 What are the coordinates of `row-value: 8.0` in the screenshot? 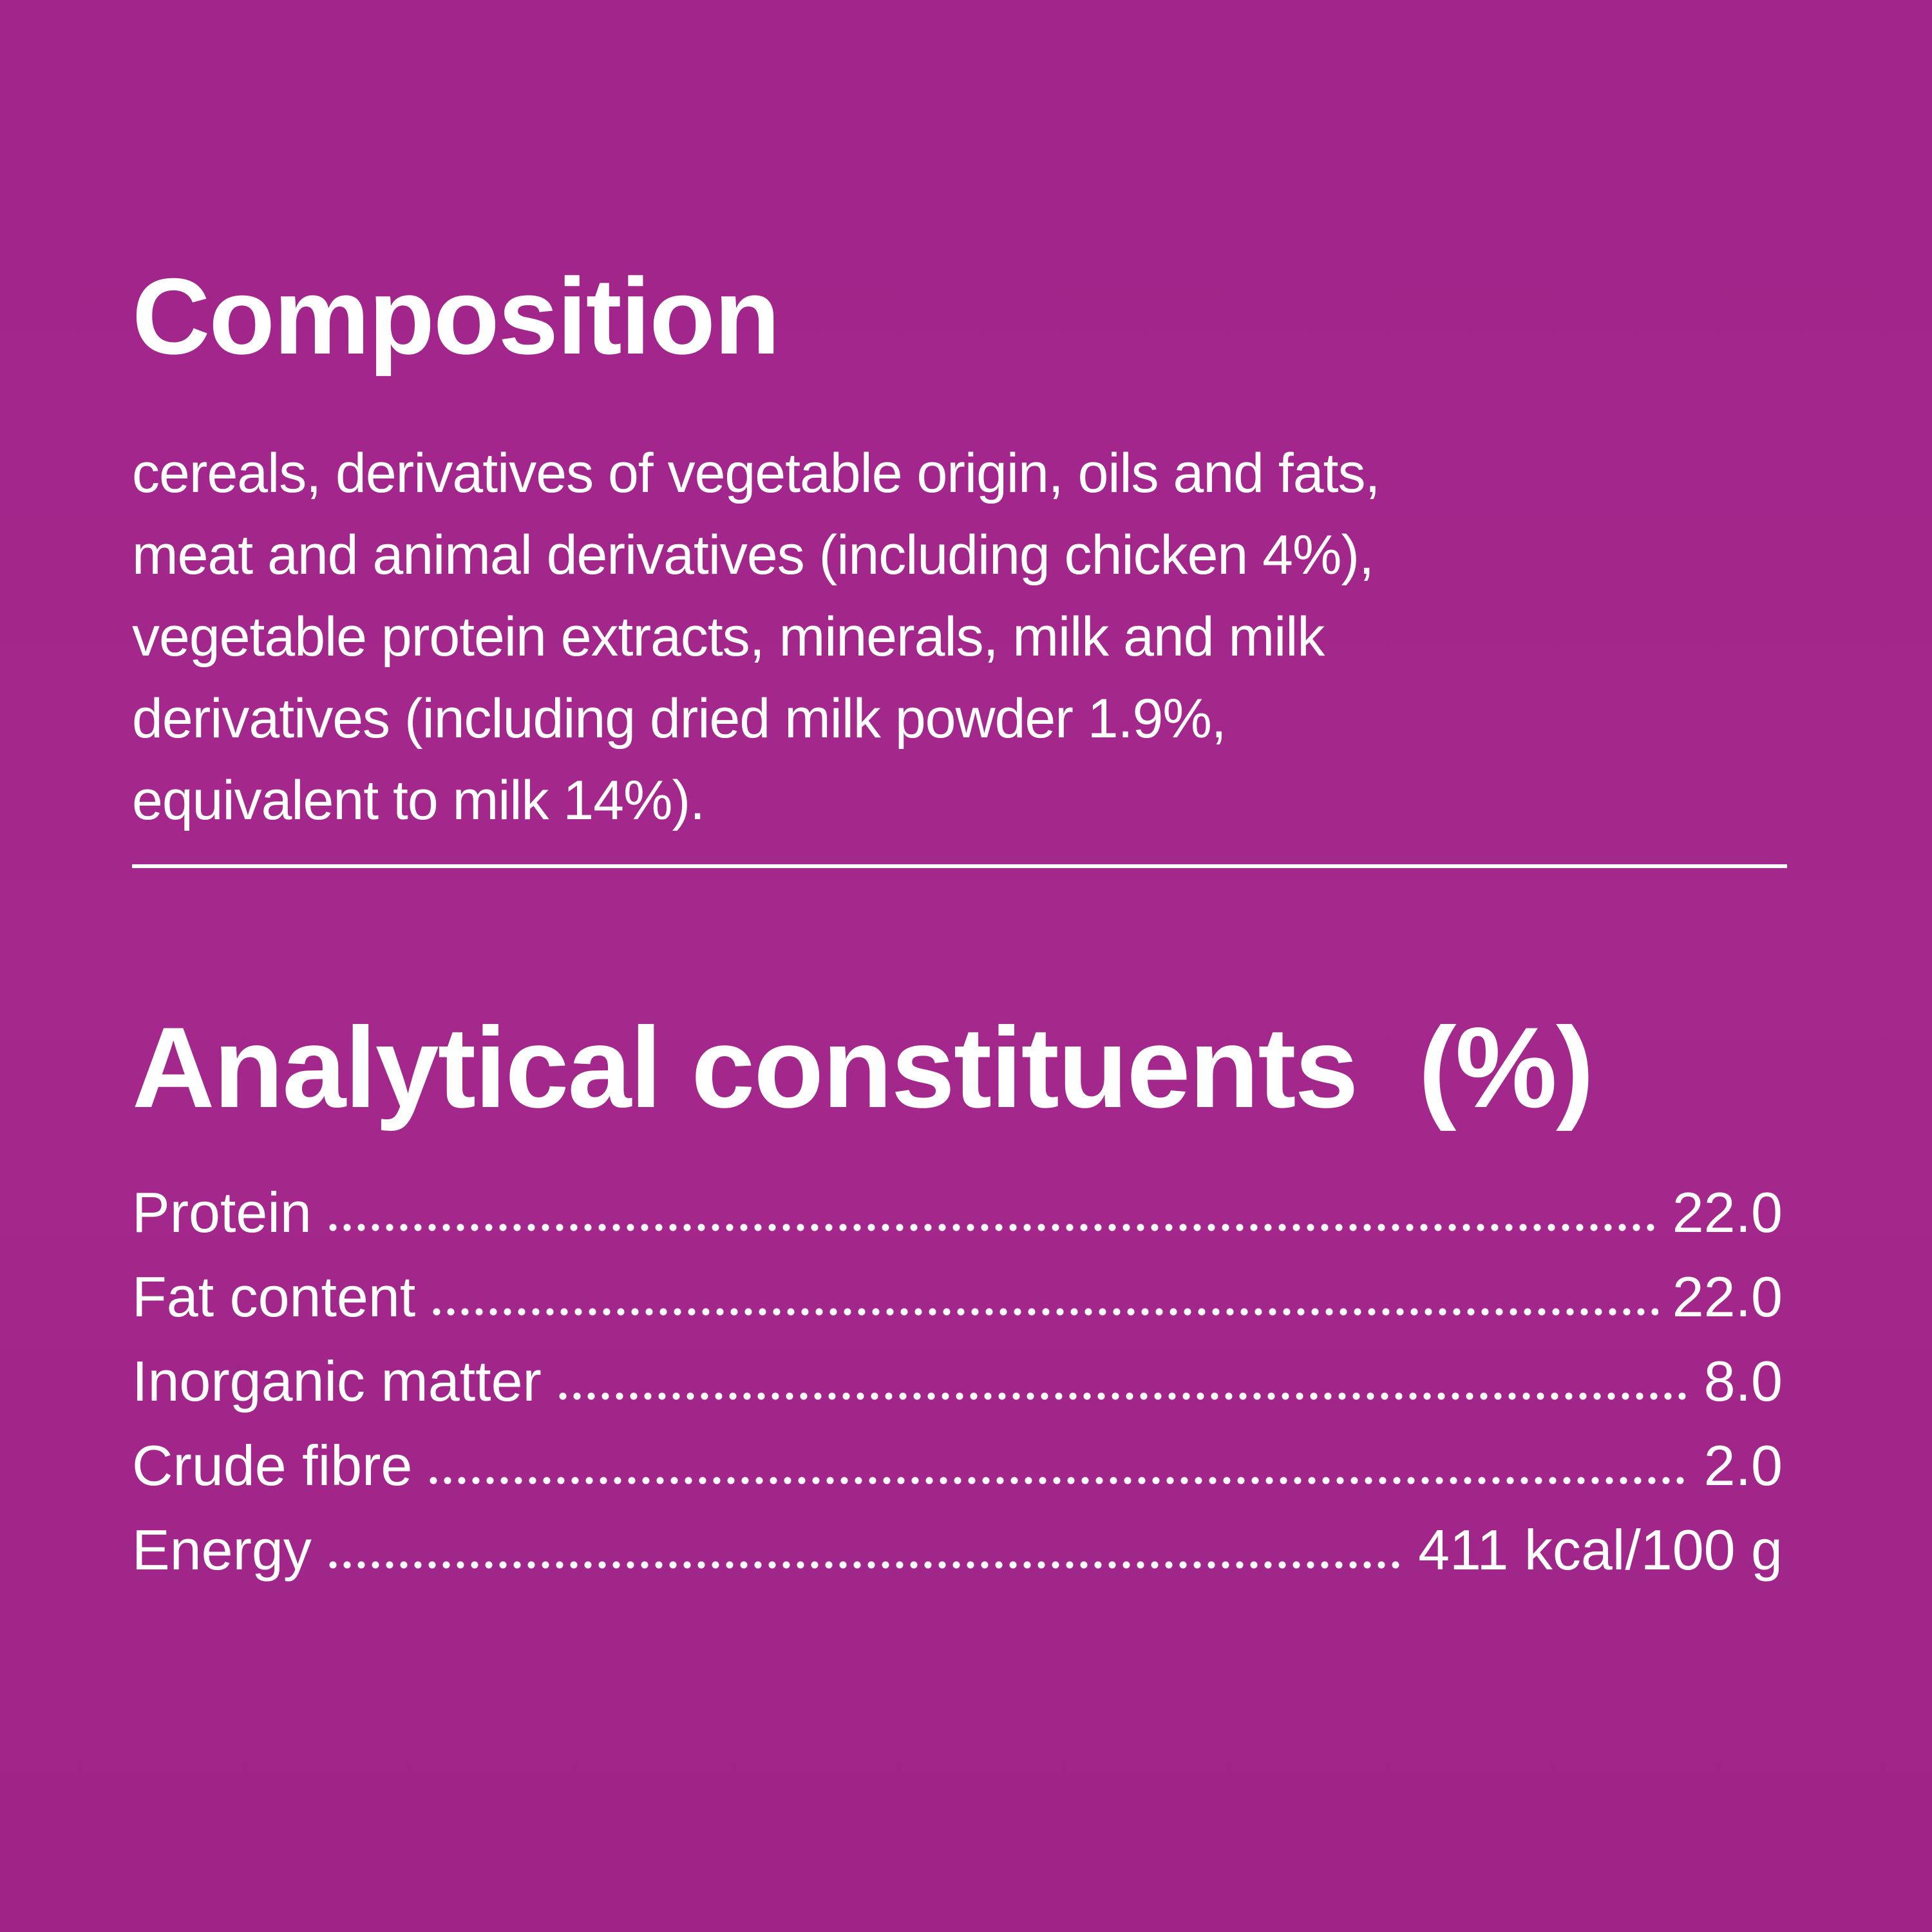 It's located at (1743, 1381).